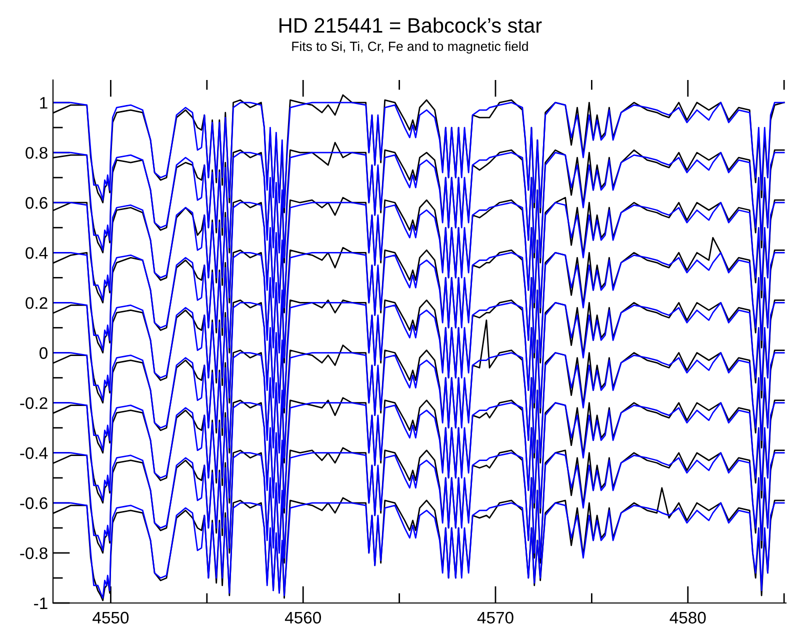 The height and width of the screenshot is (633, 796). Describe the element at coordinates (37, 152) in the screenshot. I see `y-tick-label: 0.8` at that location.